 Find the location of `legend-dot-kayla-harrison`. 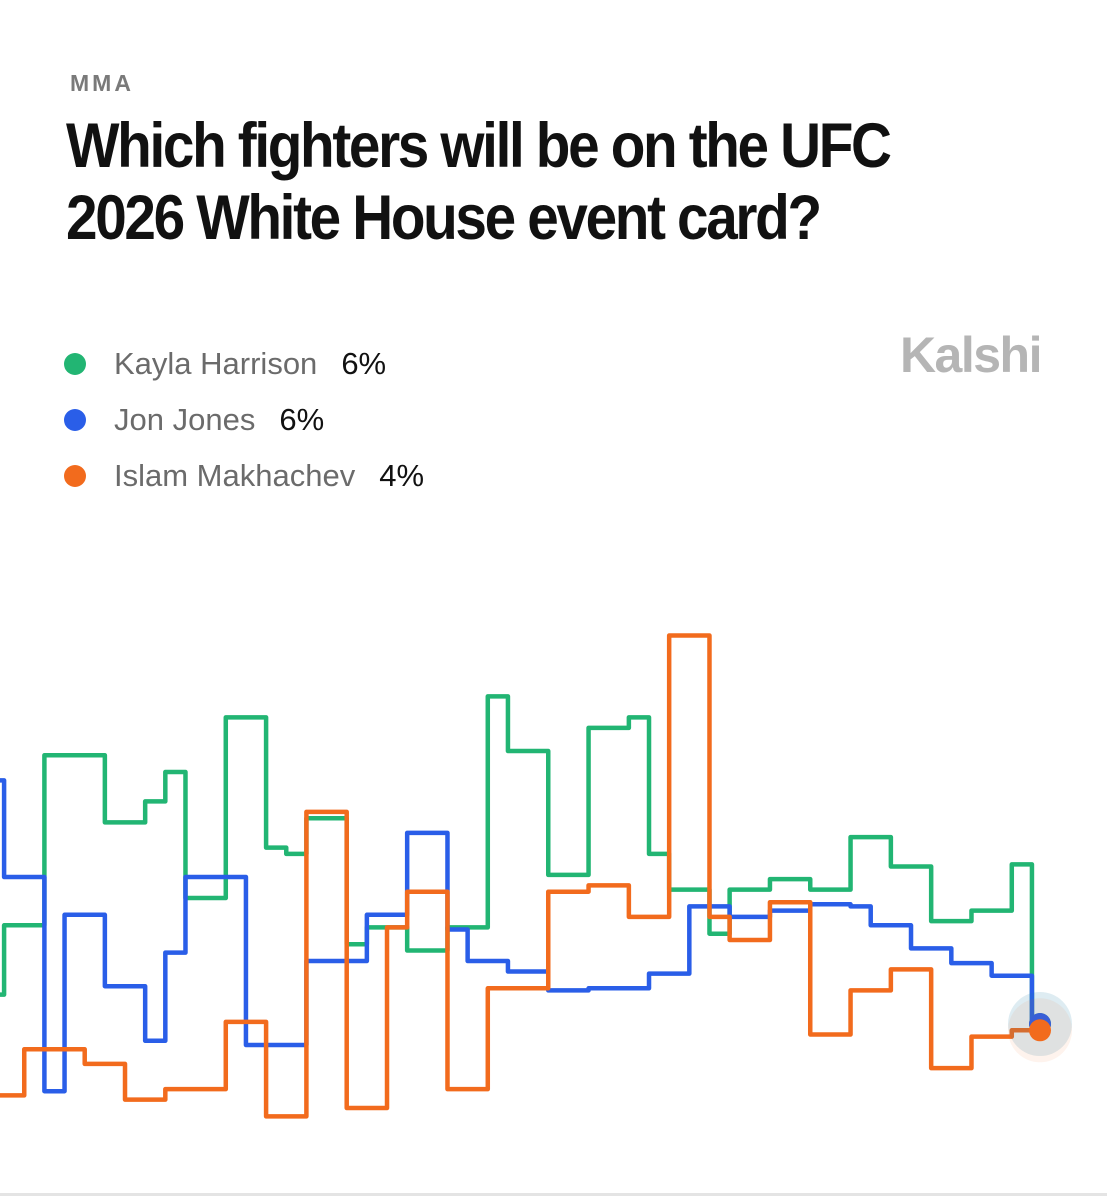

legend-dot-kayla-harrison is located at coordinates (75, 364).